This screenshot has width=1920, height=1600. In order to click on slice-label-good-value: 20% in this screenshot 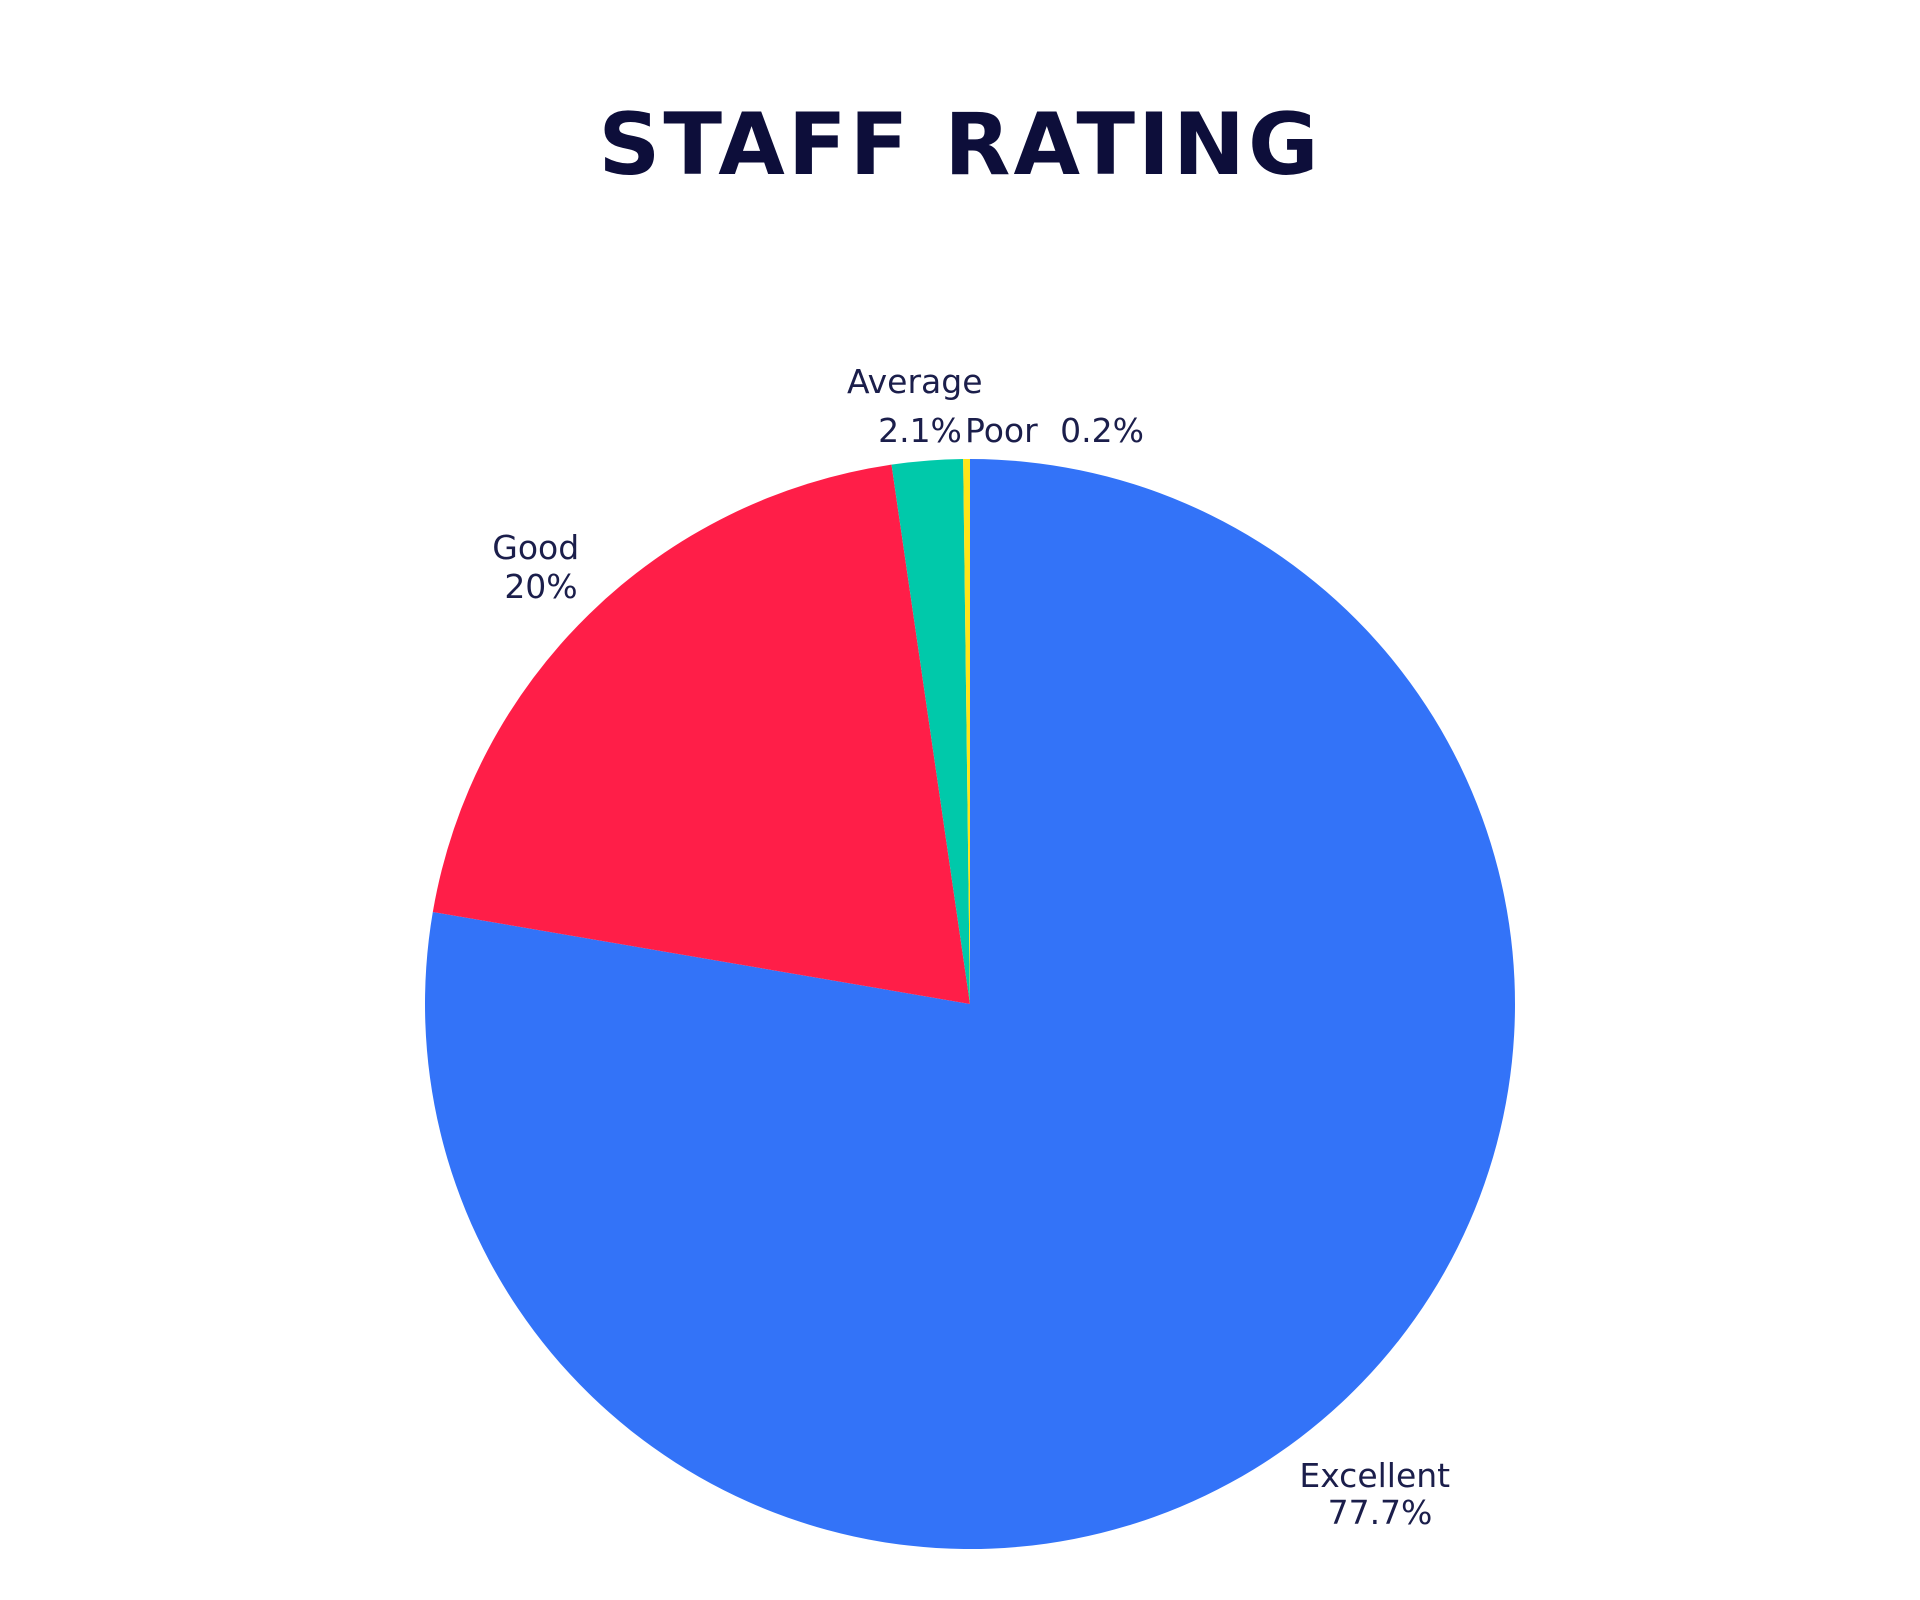, I will do `click(540, 586)`.